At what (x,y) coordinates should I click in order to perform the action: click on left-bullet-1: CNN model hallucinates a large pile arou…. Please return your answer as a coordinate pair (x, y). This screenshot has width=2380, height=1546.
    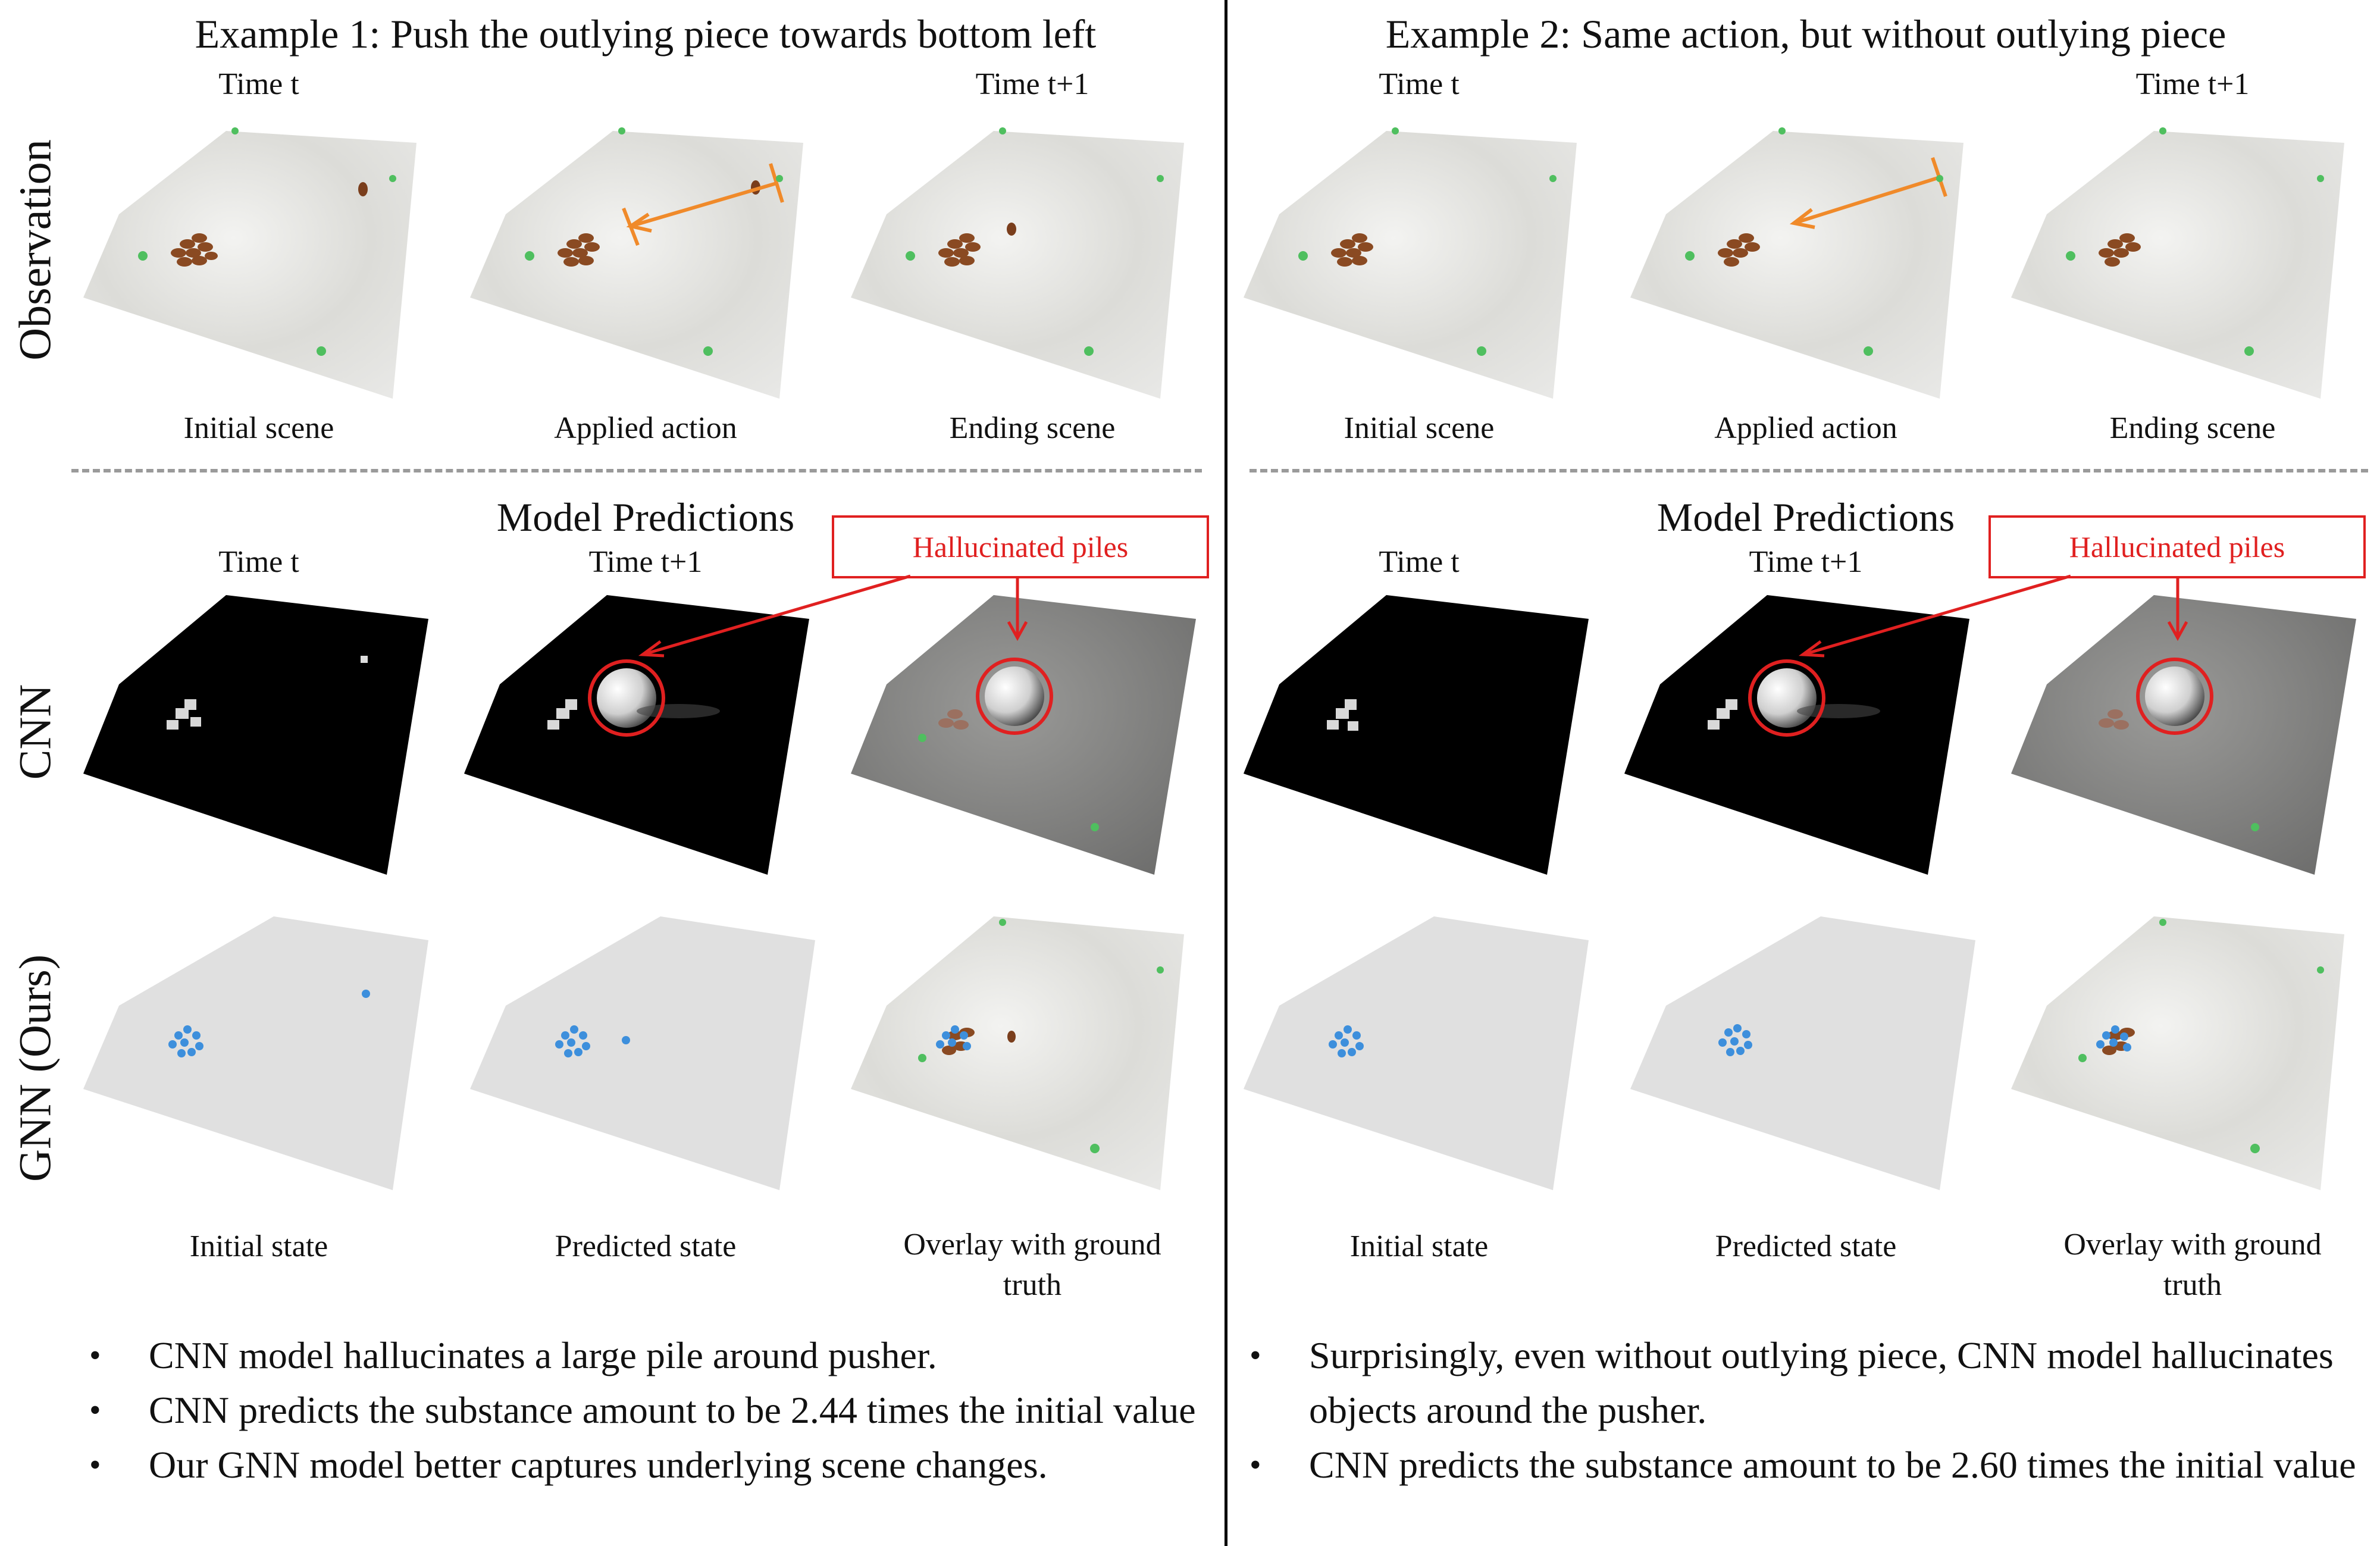
    Looking at the image, I should click on (651, 1355).